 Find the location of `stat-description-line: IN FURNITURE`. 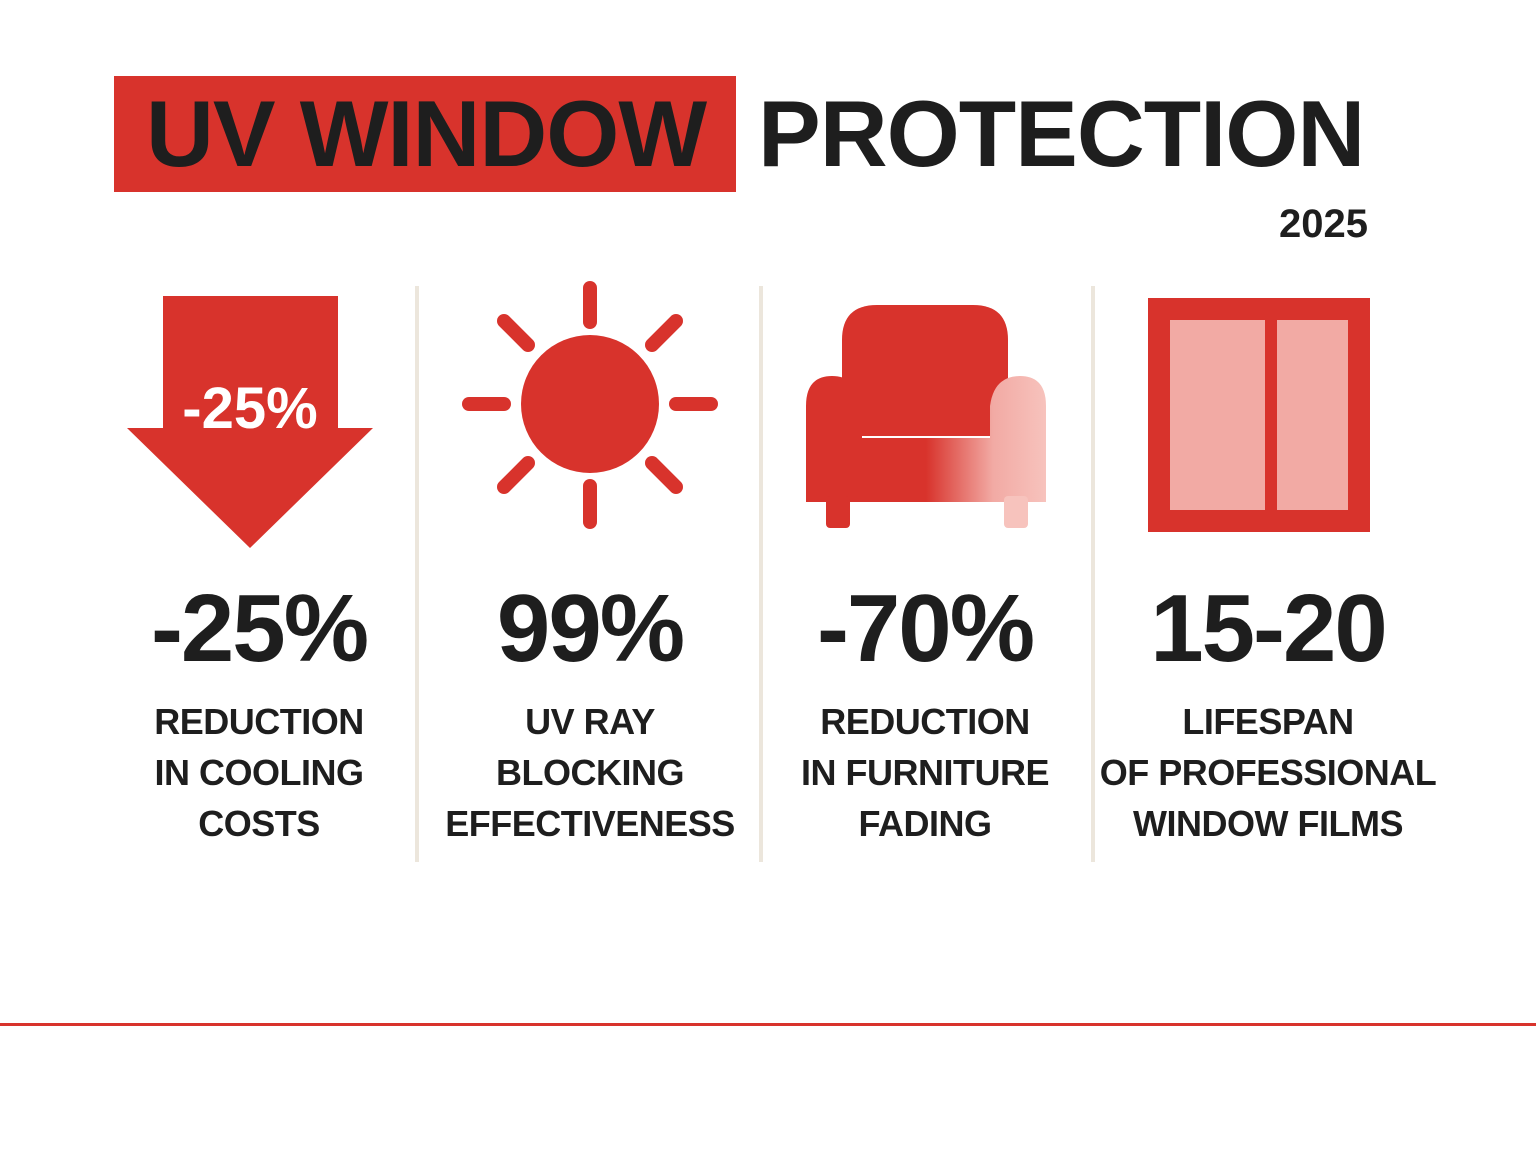

stat-description-line: IN FURNITURE is located at coordinates (925, 772).